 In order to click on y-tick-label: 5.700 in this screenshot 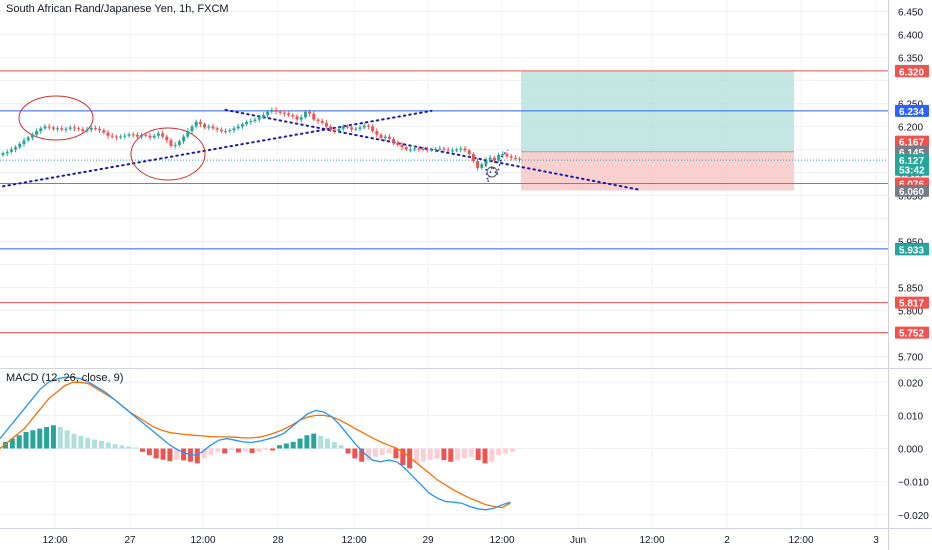, I will do `click(910, 358)`.